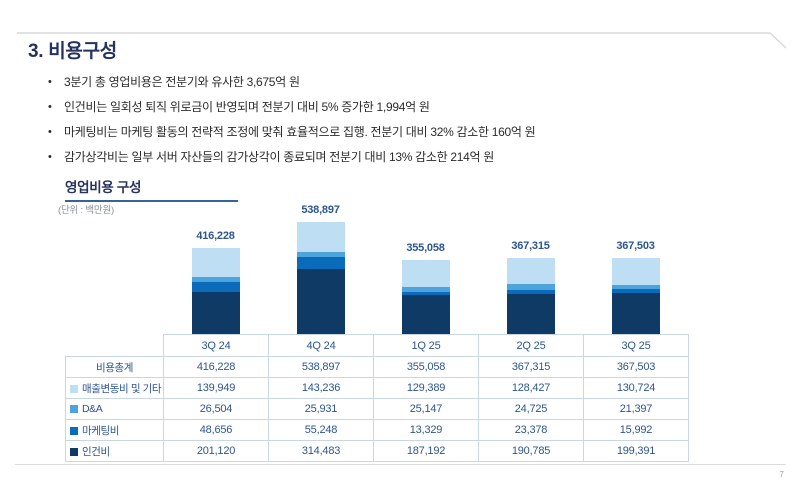 This screenshot has height=497, width=800. What do you see at coordinates (321, 367) in the screenshot?
I see `table-cell: 538,897` at bounding box center [321, 367].